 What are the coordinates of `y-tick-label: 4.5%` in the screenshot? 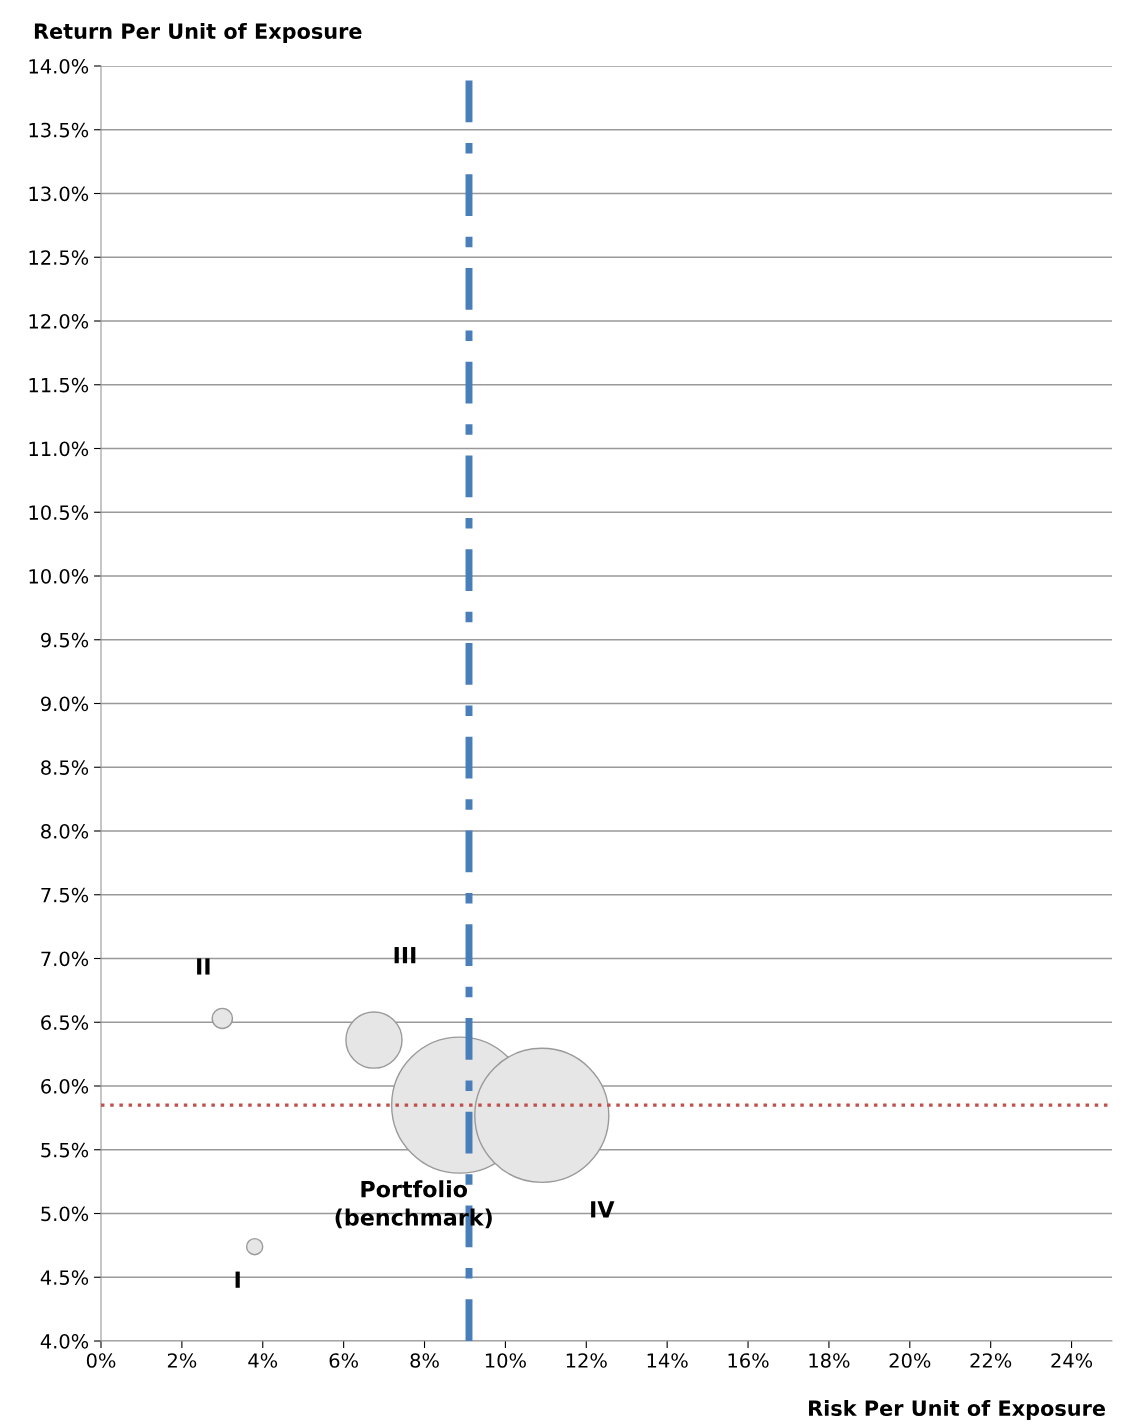 It's located at (64, 1277).